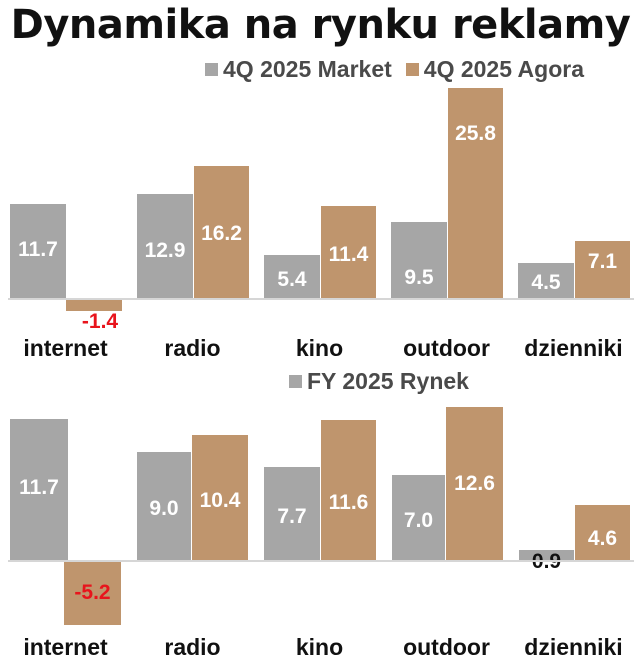  Describe the element at coordinates (602, 261) in the screenshot. I see `bar-value: 7.1` at that location.